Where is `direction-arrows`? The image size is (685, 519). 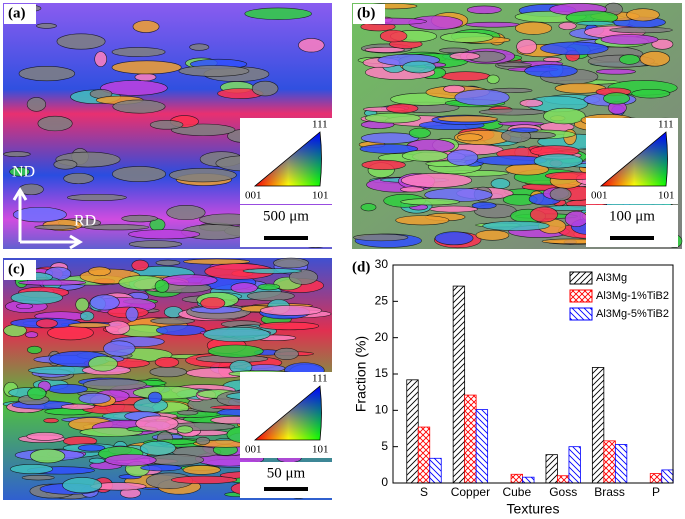 direction-arrows is located at coordinates (47, 218).